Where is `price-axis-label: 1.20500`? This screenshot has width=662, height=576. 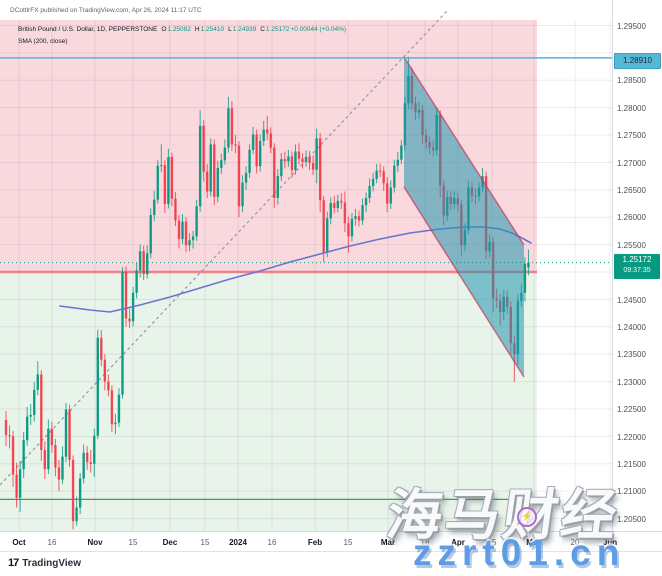
price-axis-label: 1.20500 is located at coordinates (631, 519).